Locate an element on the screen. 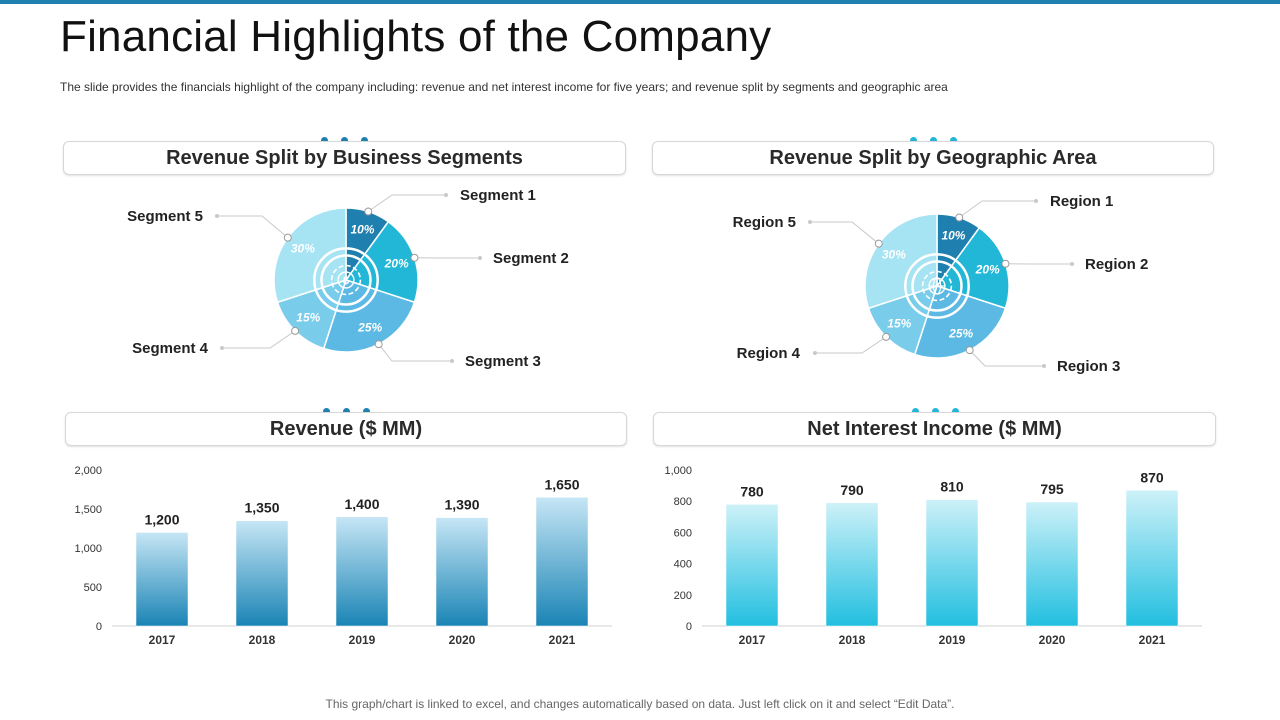 This screenshot has width=1280, height=720. net-interest-y-tick-label: 400 is located at coordinates (683, 565).